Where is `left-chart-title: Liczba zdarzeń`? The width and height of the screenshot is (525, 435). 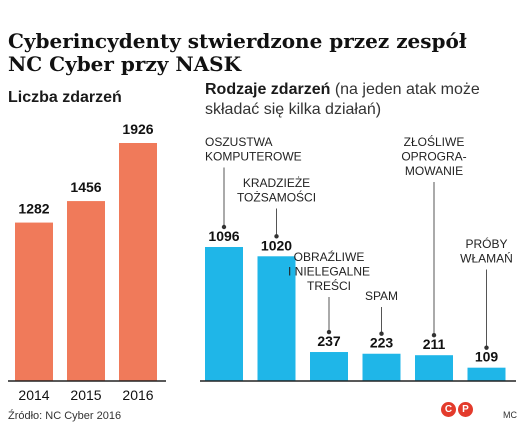
left-chart-title: Liczba zdarzeń is located at coordinates (65, 97).